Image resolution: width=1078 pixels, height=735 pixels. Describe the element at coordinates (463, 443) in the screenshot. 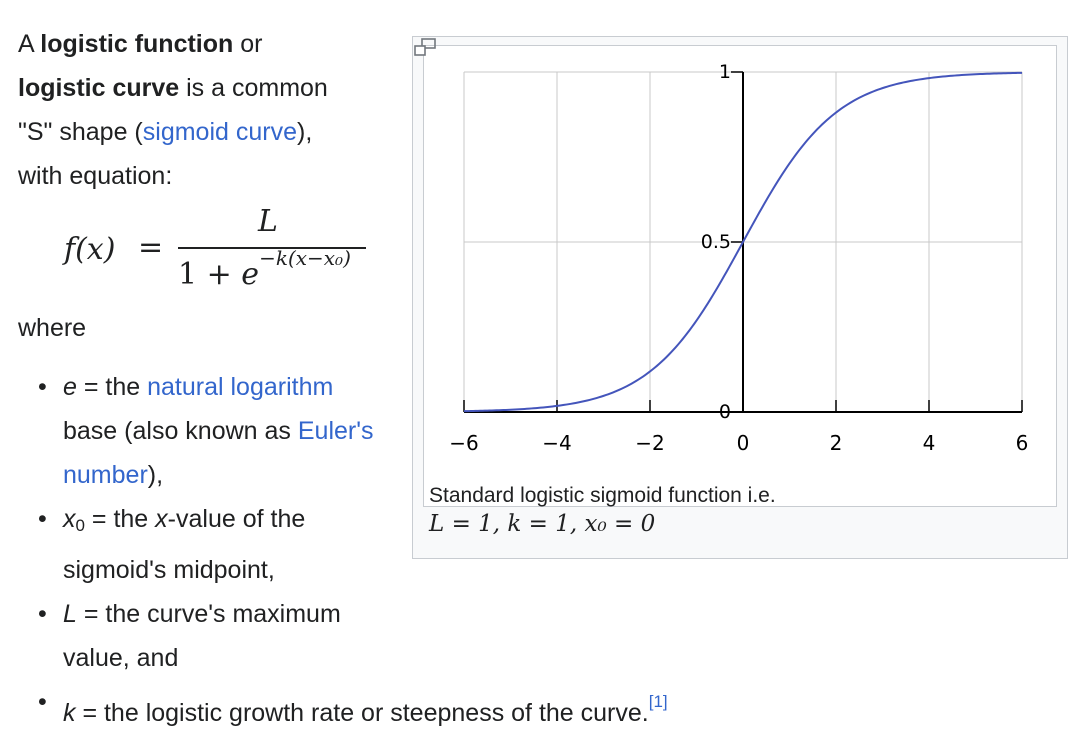

I see `x-tick-label: −6` at that location.